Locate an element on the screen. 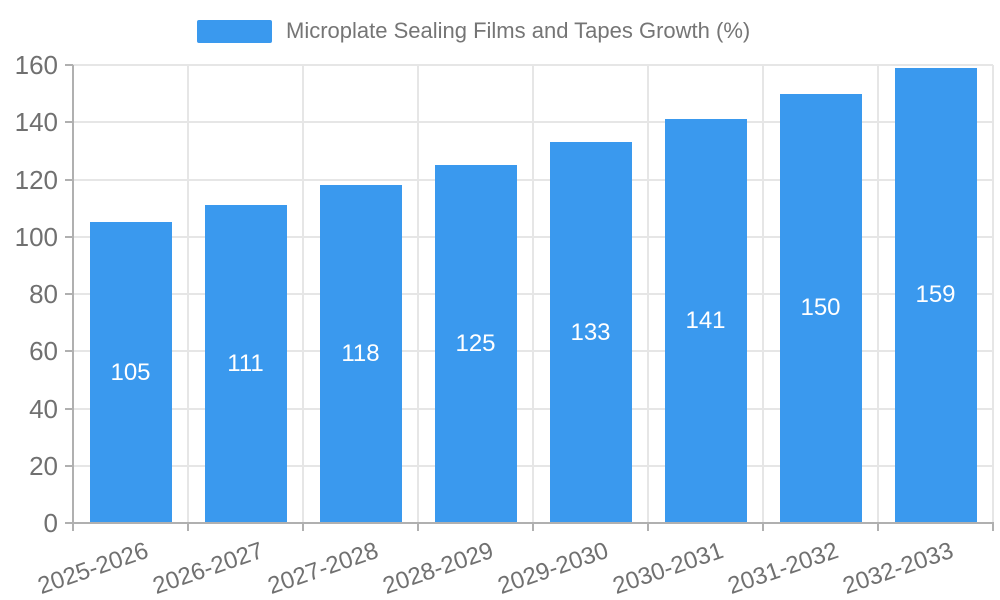  legend-swatch-icon is located at coordinates (234, 31).